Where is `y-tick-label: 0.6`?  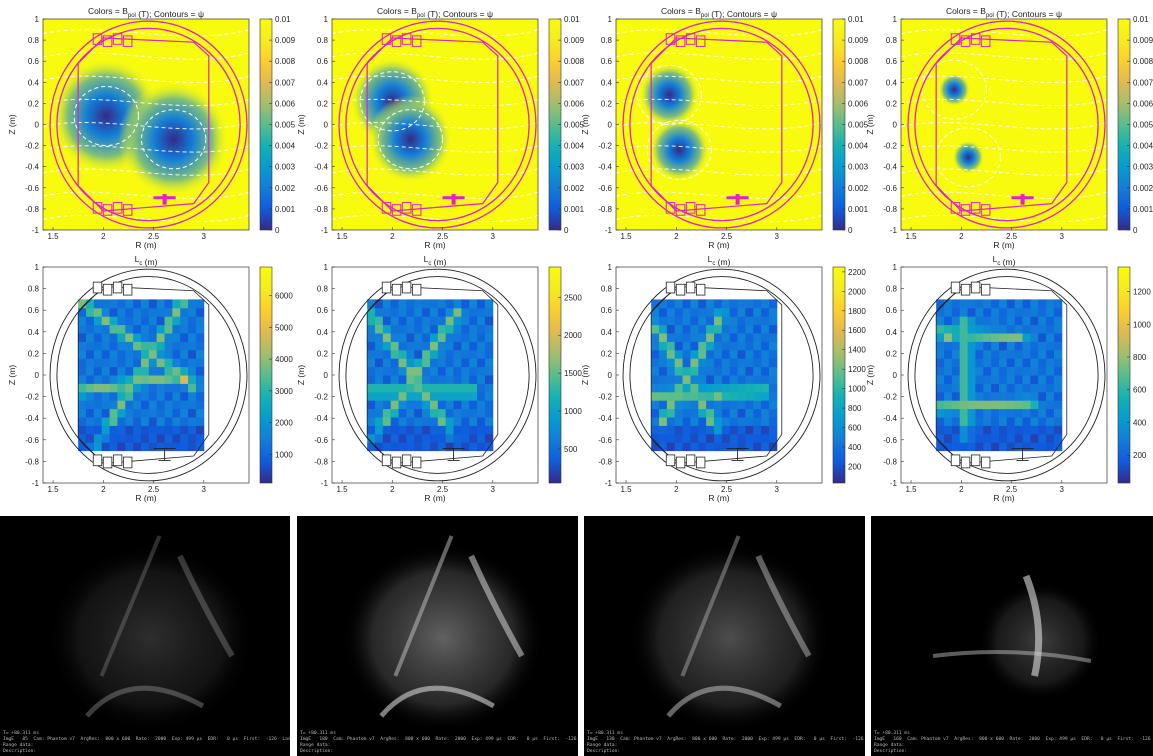 y-tick-label: 0.6 is located at coordinates (323, 61).